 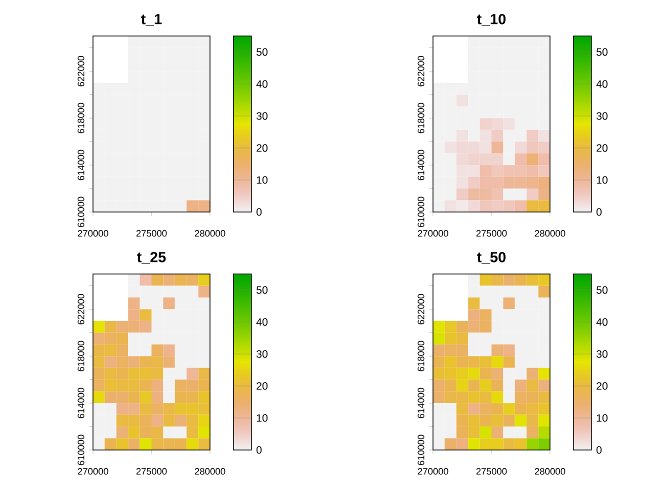 I want to click on chart-title: t_25, so click(x=151, y=258).